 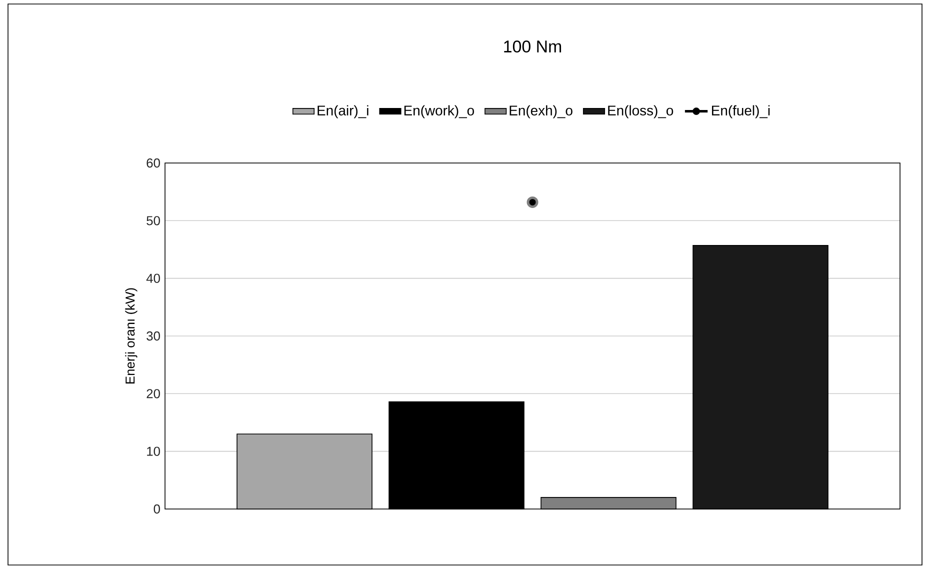 I want to click on y-tick-label: 60, so click(x=153, y=163).